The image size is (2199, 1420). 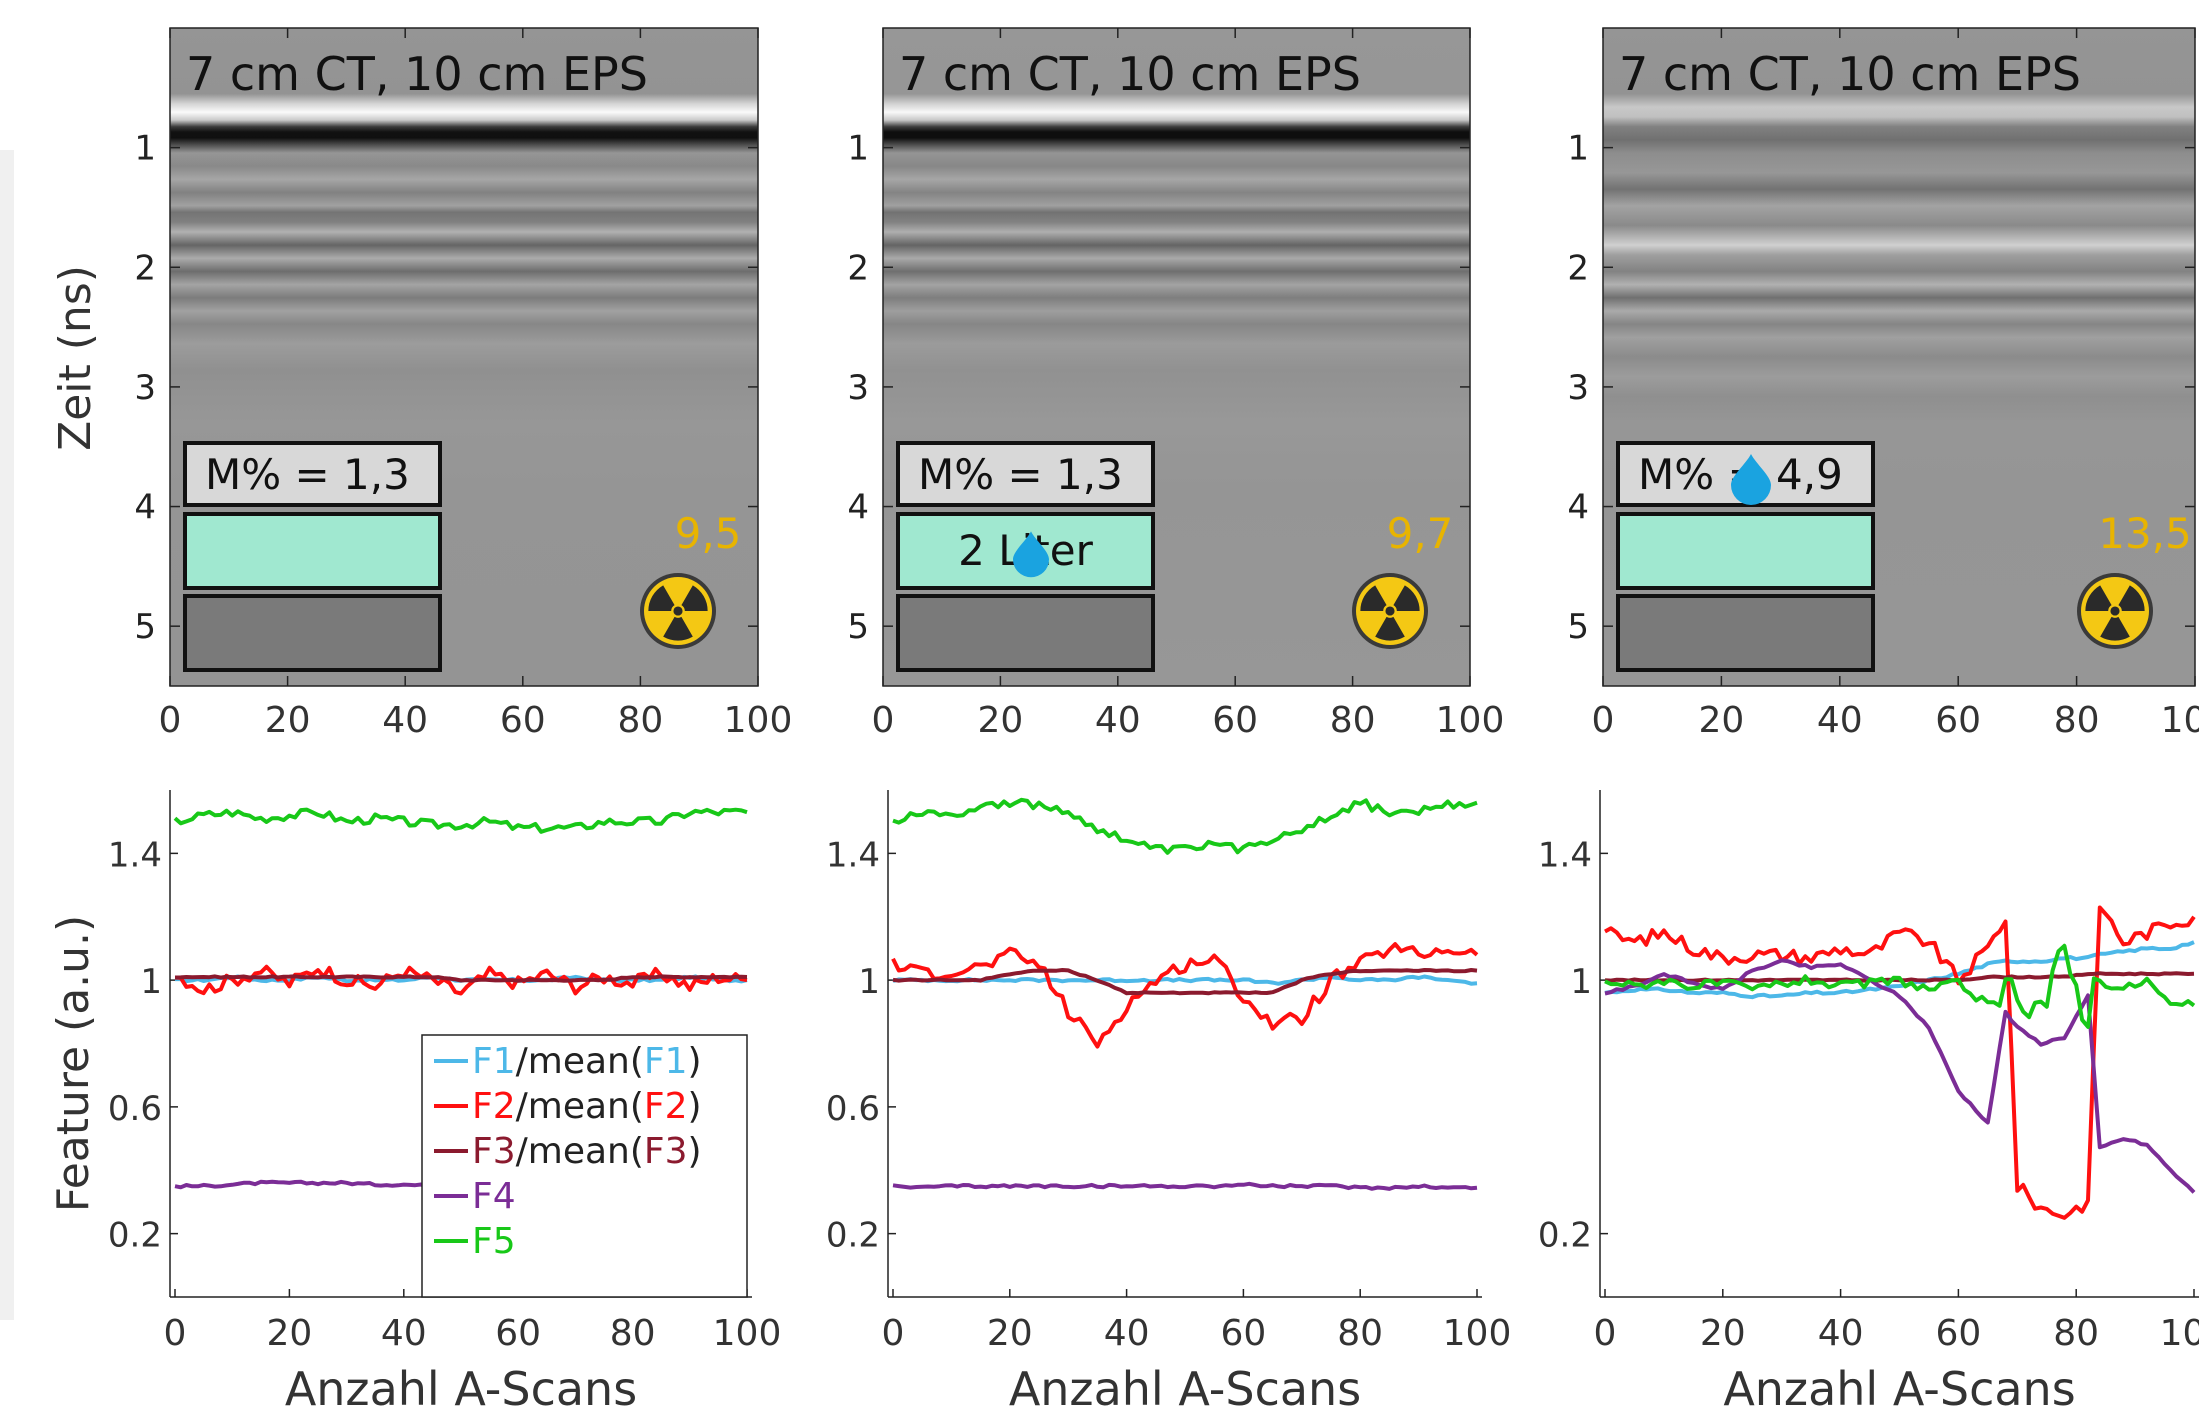 I want to click on feature-chart: 0.2 1 1.4 0 20 40 60 80 100 Anzahl A-Scans, so click(x=1868, y=1103).